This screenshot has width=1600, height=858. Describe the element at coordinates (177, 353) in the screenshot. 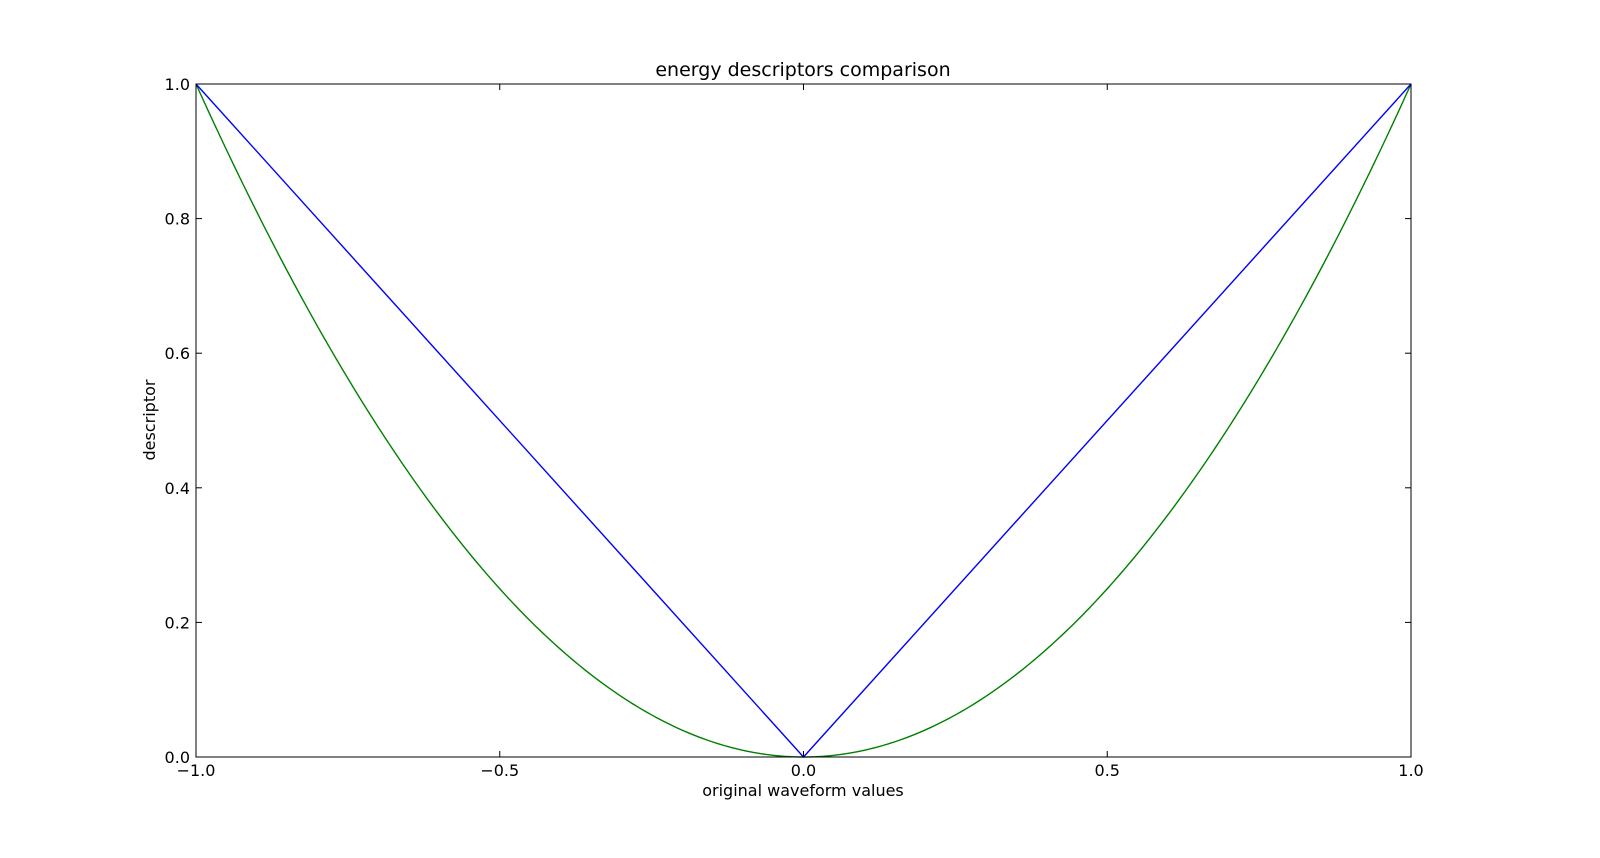

I see `y-tick-label: 0.6` at that location.